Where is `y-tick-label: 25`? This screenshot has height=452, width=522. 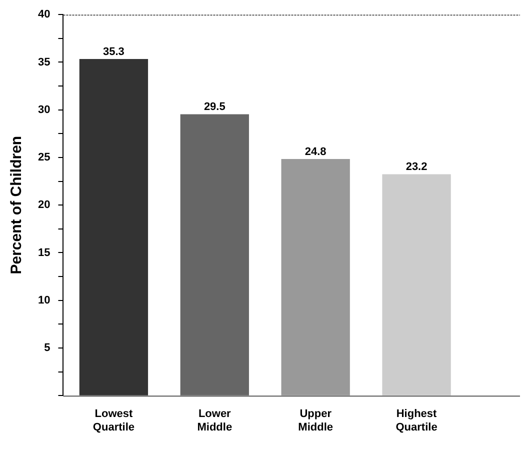
y-tick-label: 25 is located at coordinates (44, 158).